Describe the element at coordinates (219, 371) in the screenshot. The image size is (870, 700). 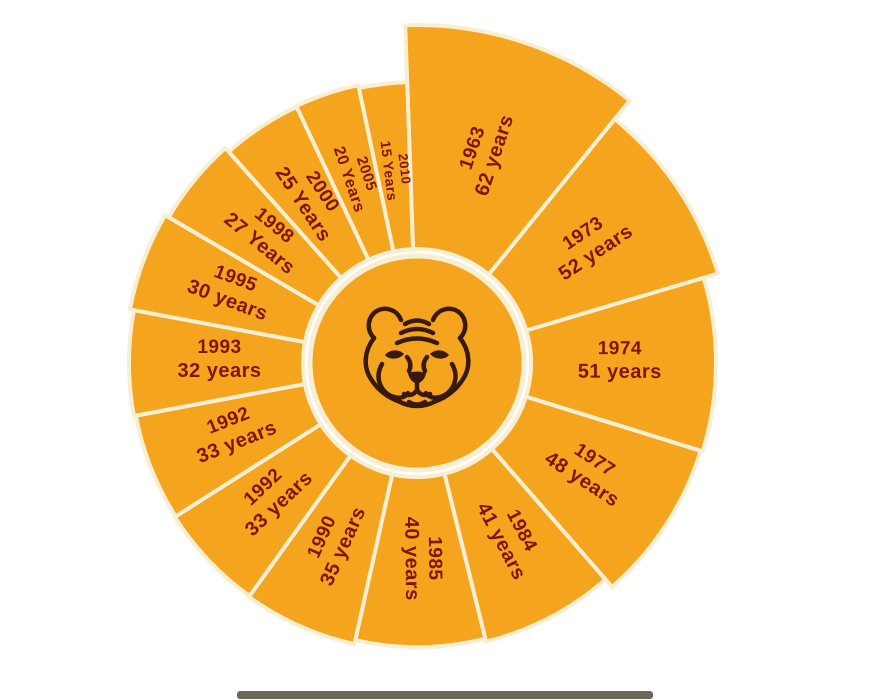
I see `segment-value-label: 32 years` at that location.